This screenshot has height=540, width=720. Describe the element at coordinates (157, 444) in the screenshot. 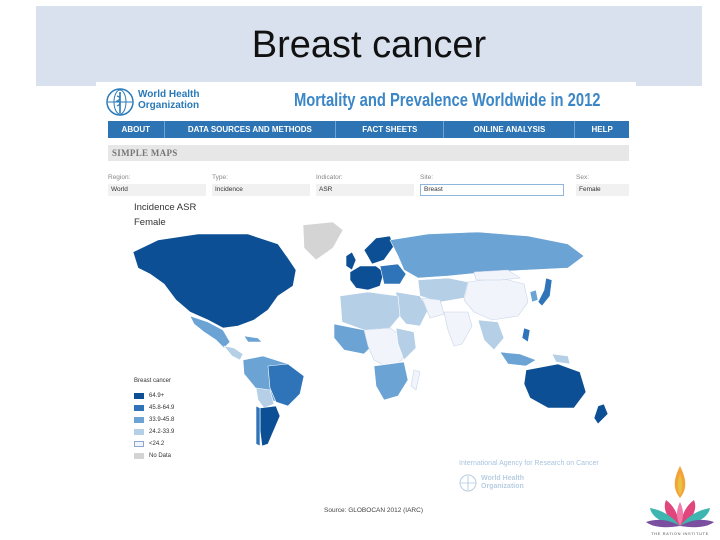

I see `legend-label: <24.2` at that location.